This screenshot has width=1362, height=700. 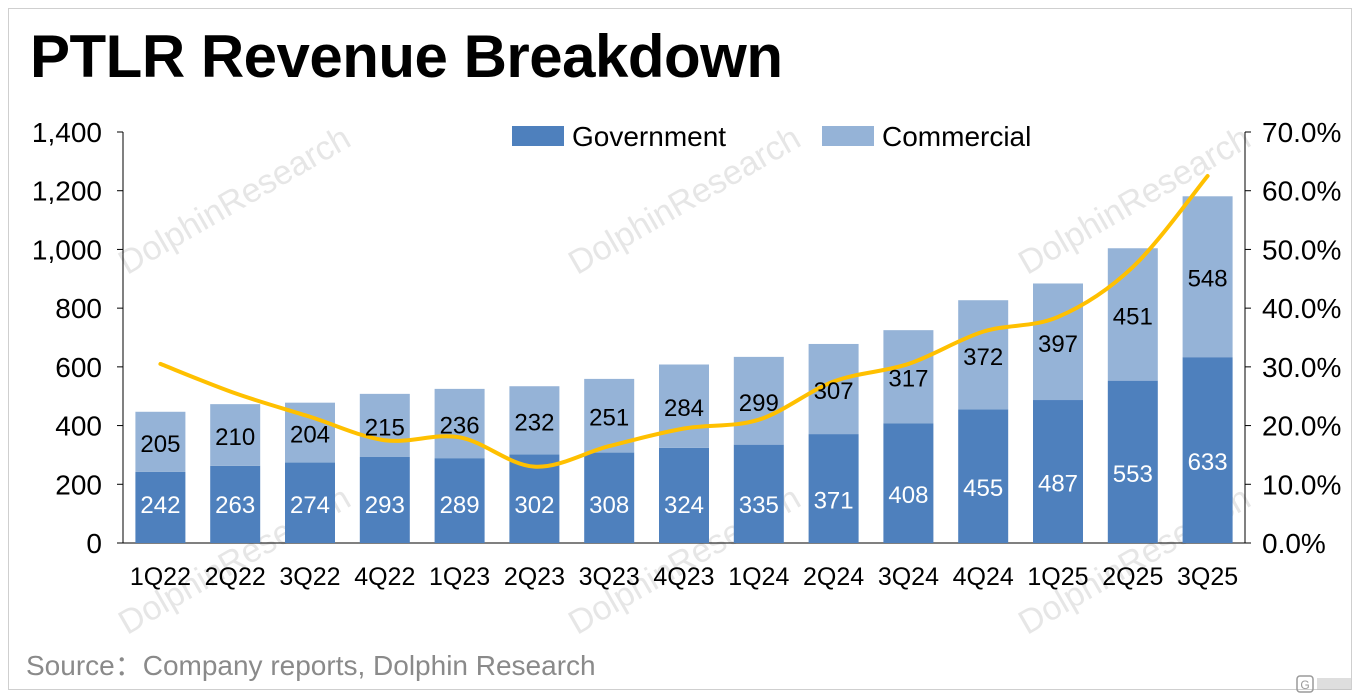 I want to click on data-label-government: 324, so click(x=684, y=505).